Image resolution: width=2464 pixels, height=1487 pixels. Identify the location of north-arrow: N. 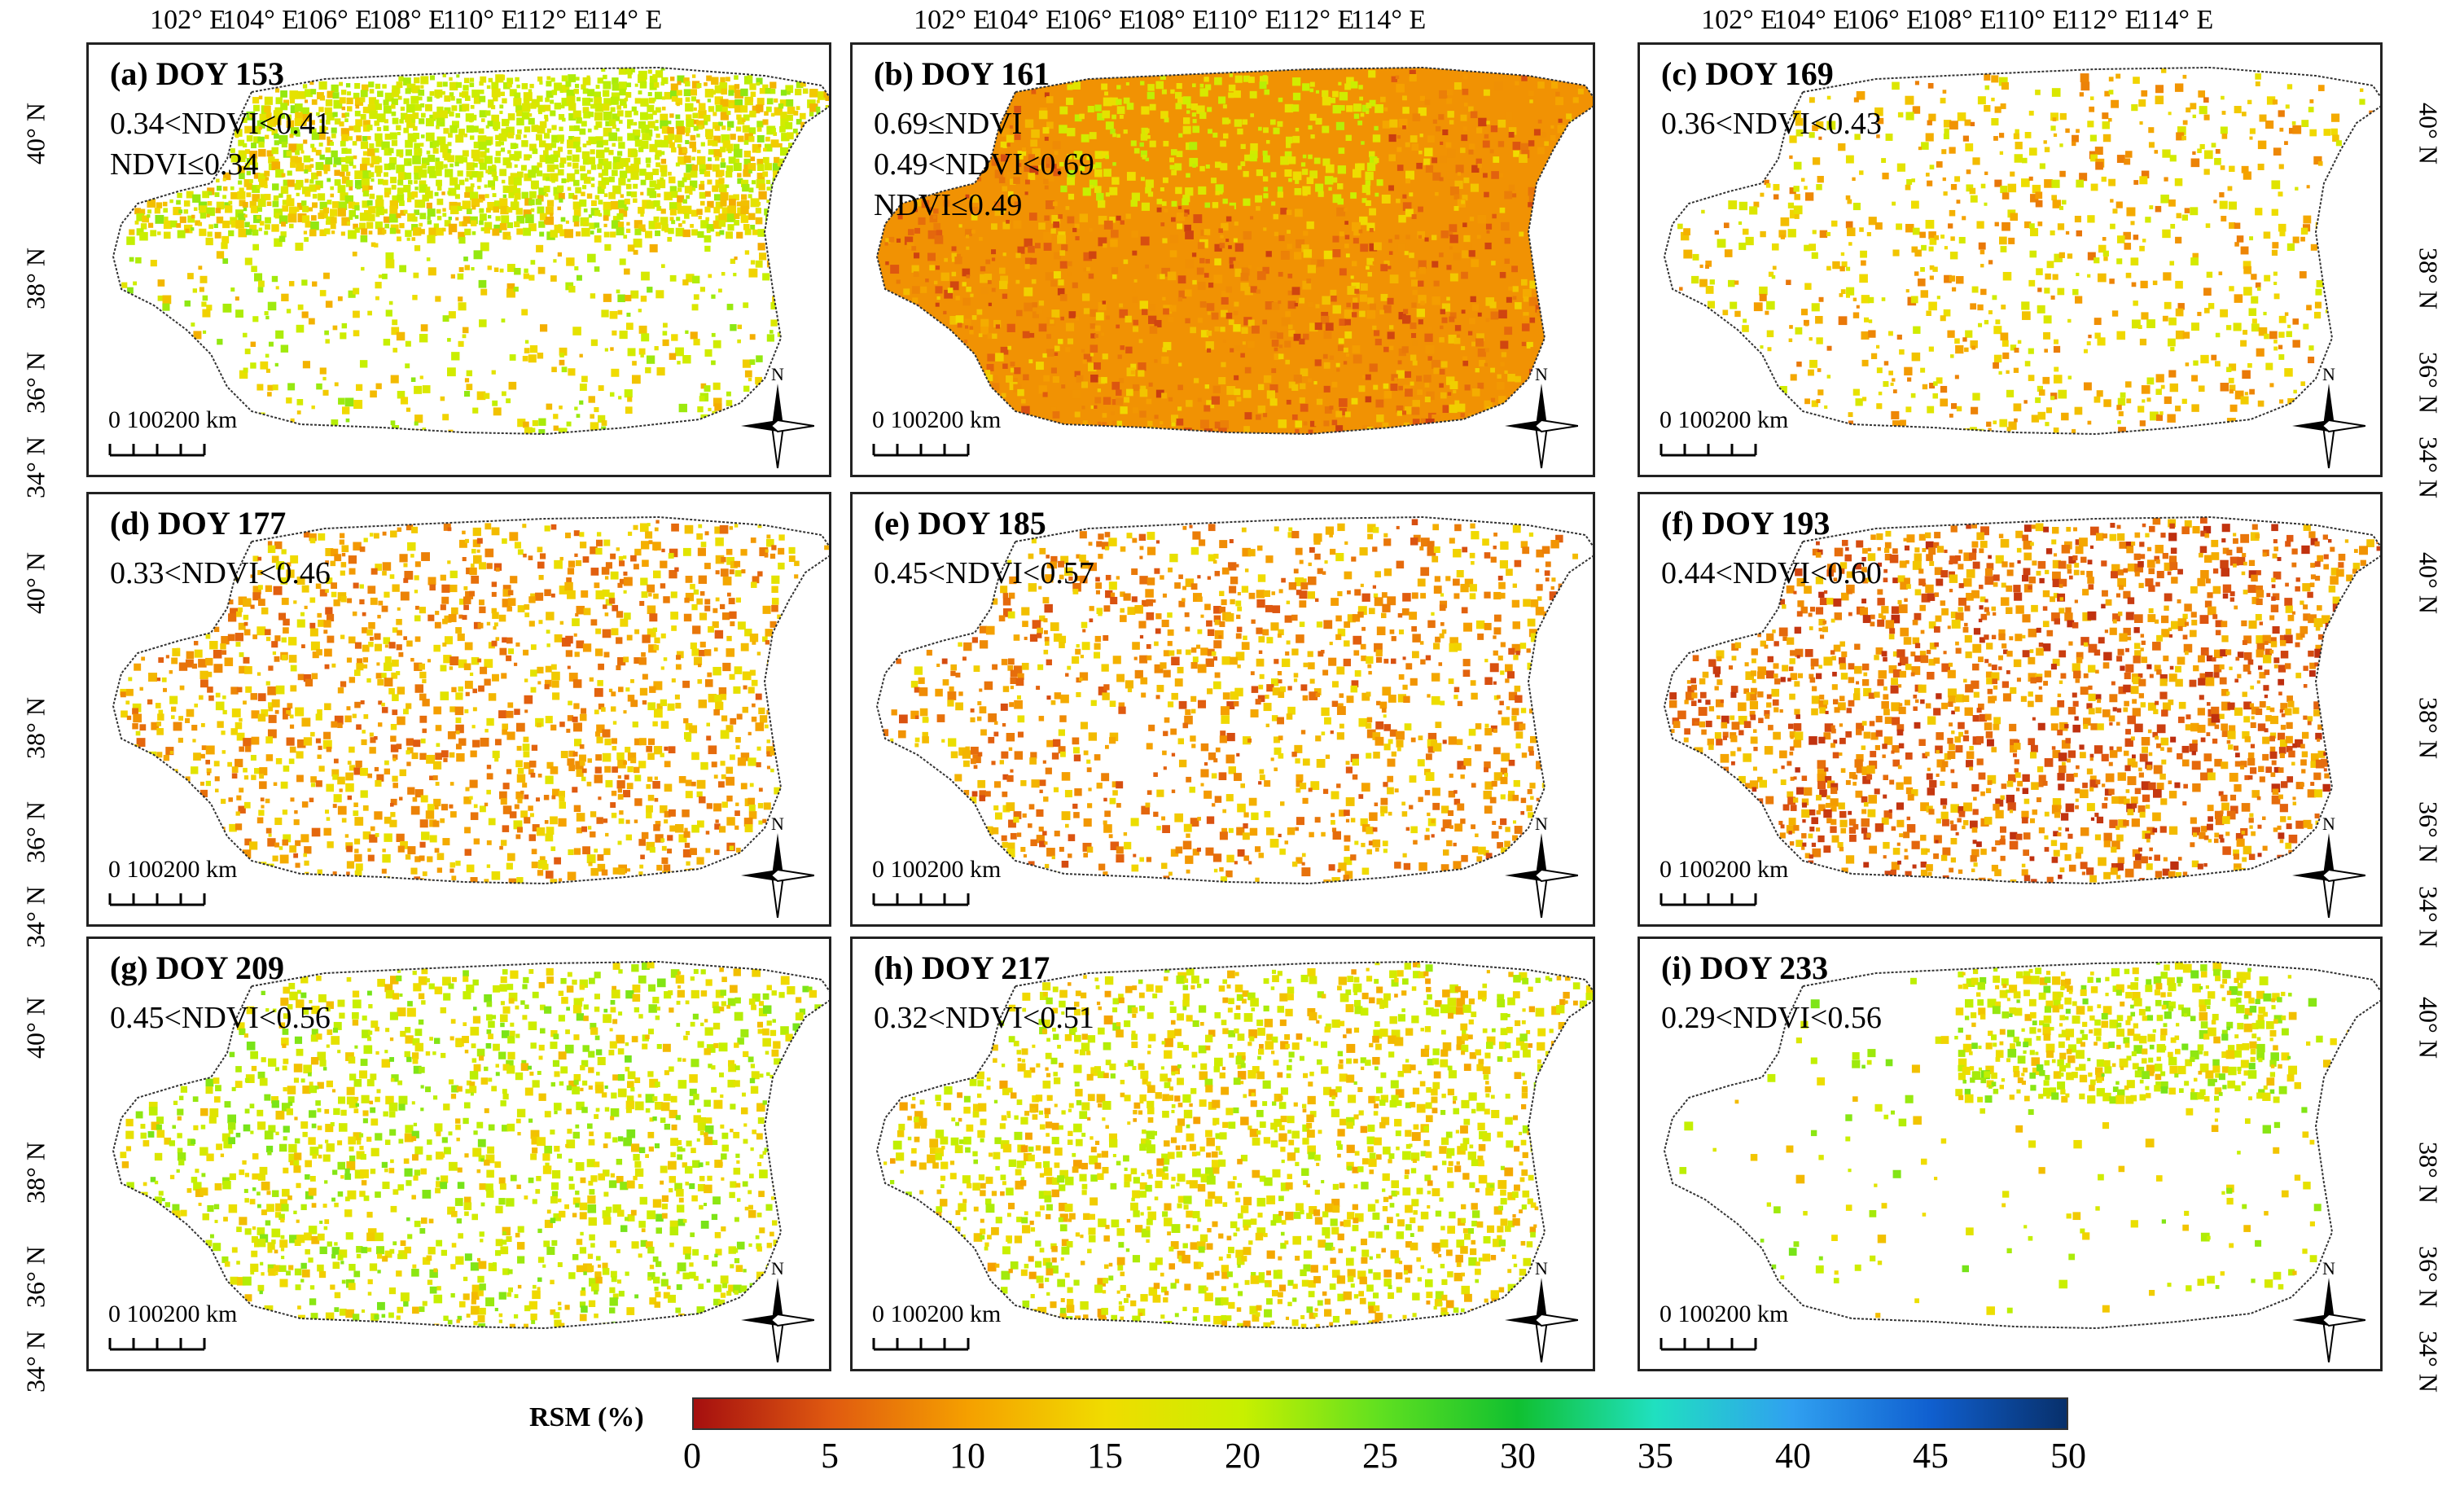
(2328, 417).